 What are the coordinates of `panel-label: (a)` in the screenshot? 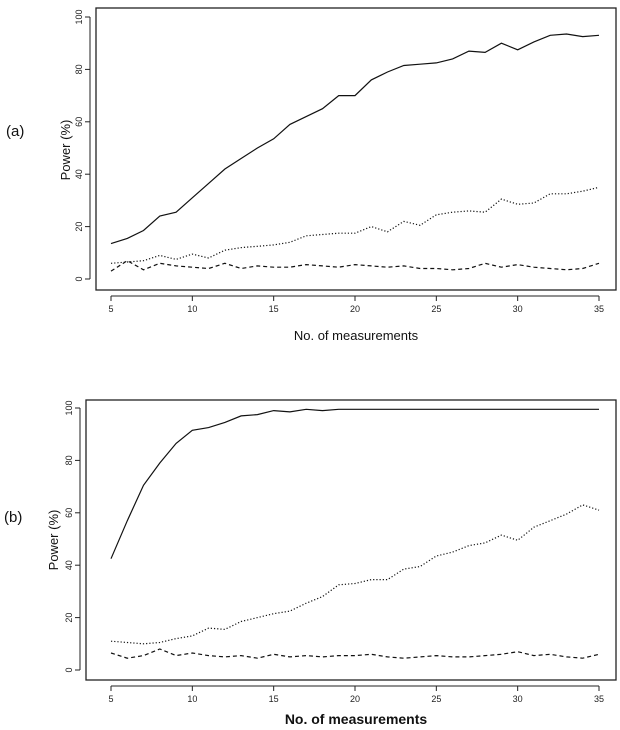 It's located at (15, 131).